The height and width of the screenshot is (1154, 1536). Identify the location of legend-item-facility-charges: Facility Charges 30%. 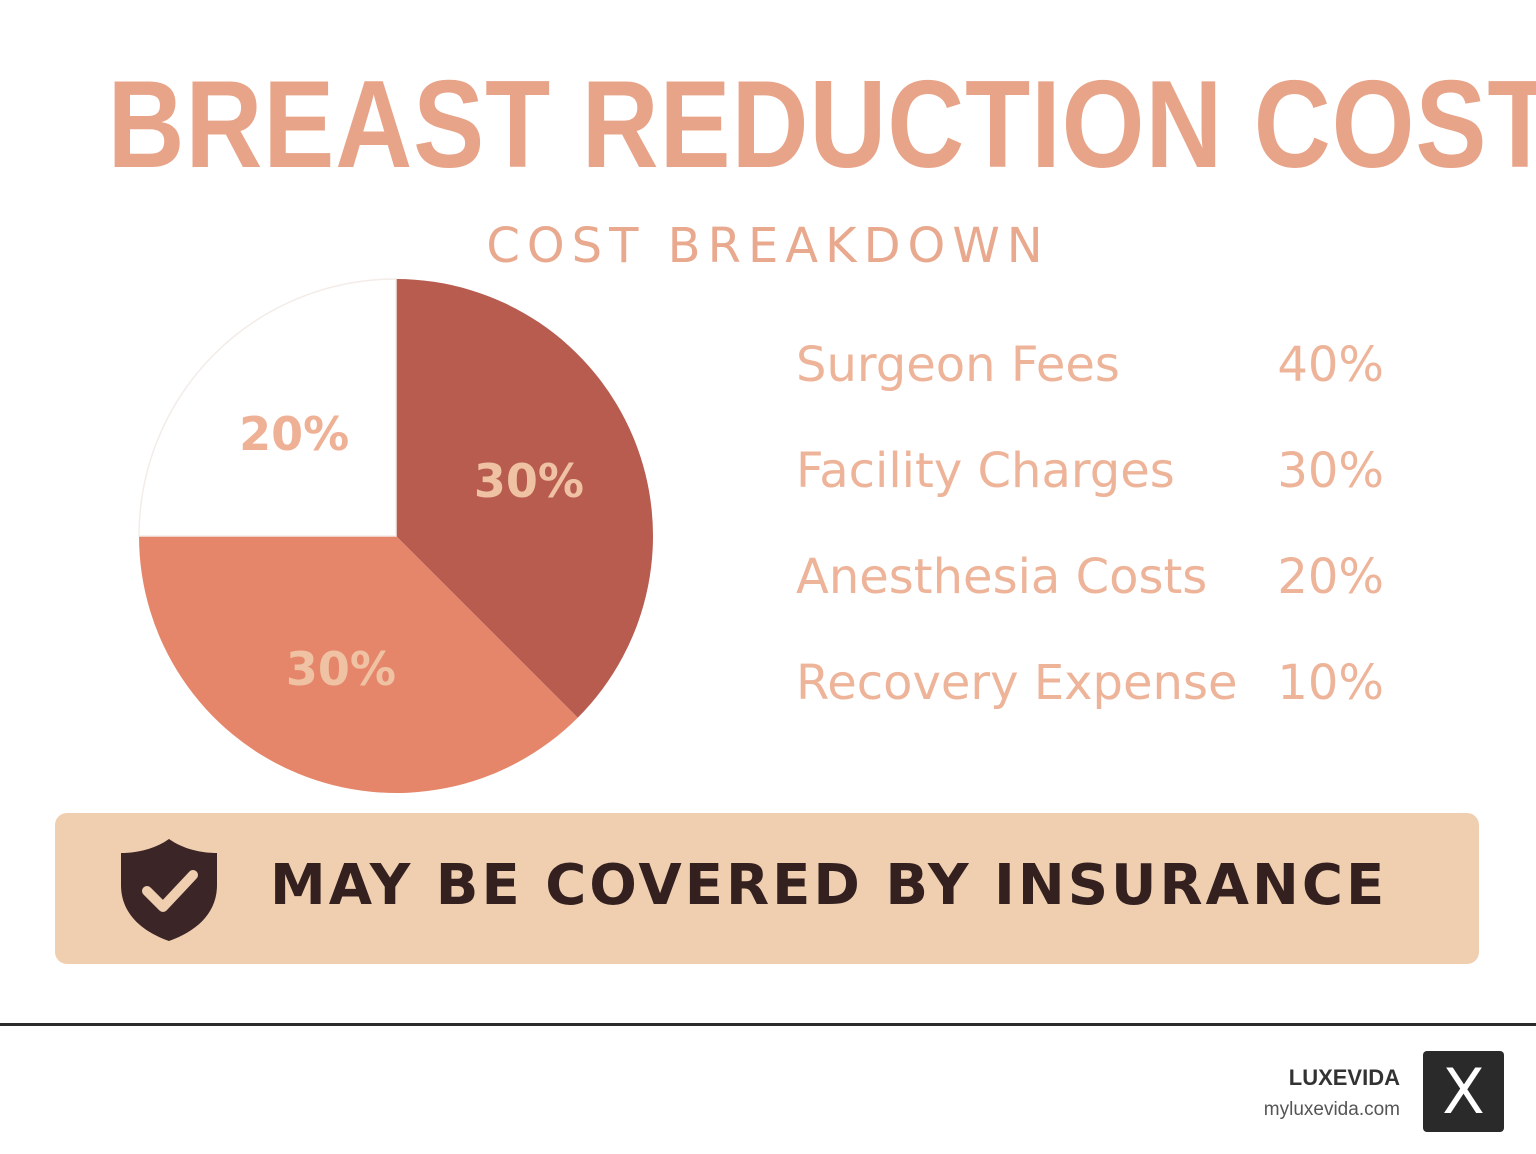
(1096, 489).